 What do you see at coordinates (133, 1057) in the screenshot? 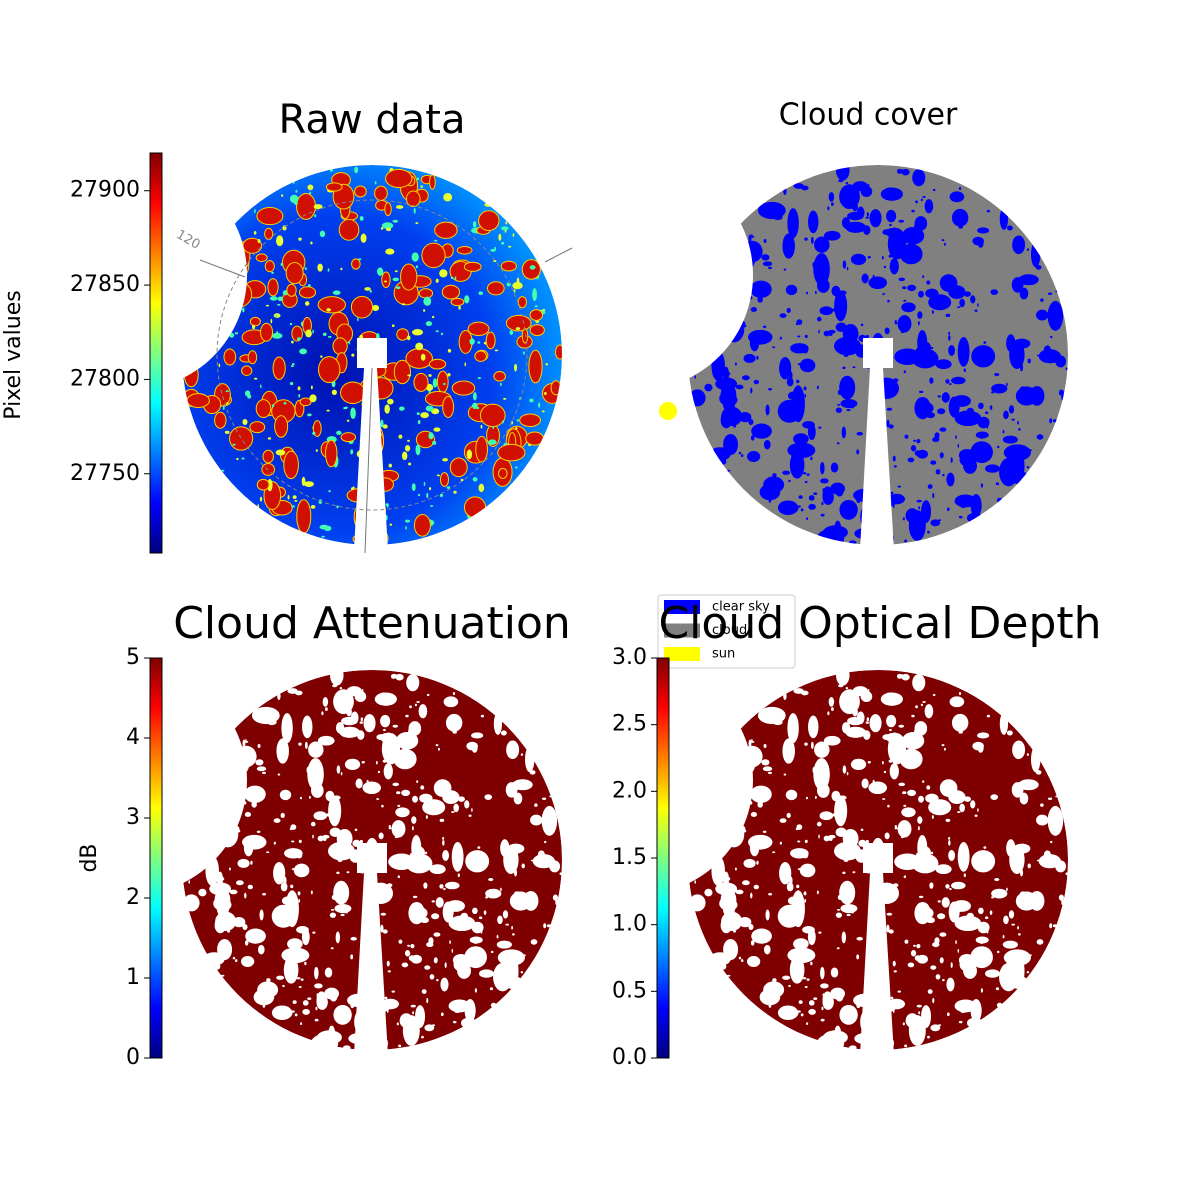
I see `colorbar-tick-label: 0` at bounding box center [133, 1057].